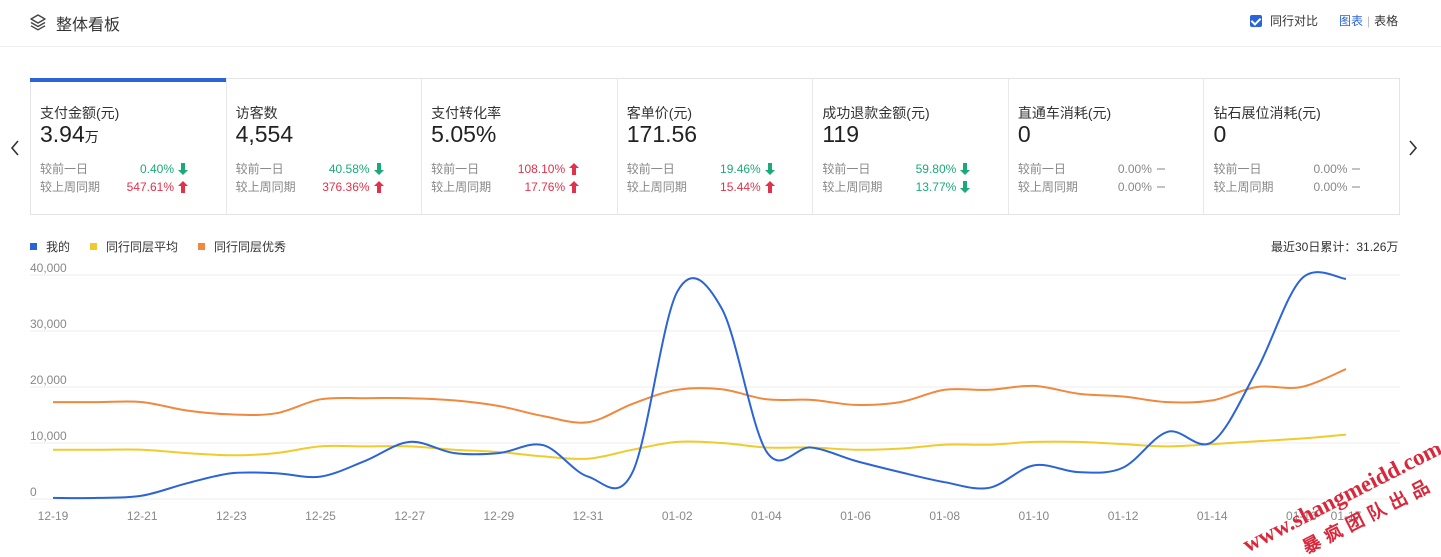 The width and height of the screenshot is (1441, 557). What do you see at coordinates (659, 113) in the screenshot?
I see `kpi-label: 客单价(元)` at bounding box center [659, 113].